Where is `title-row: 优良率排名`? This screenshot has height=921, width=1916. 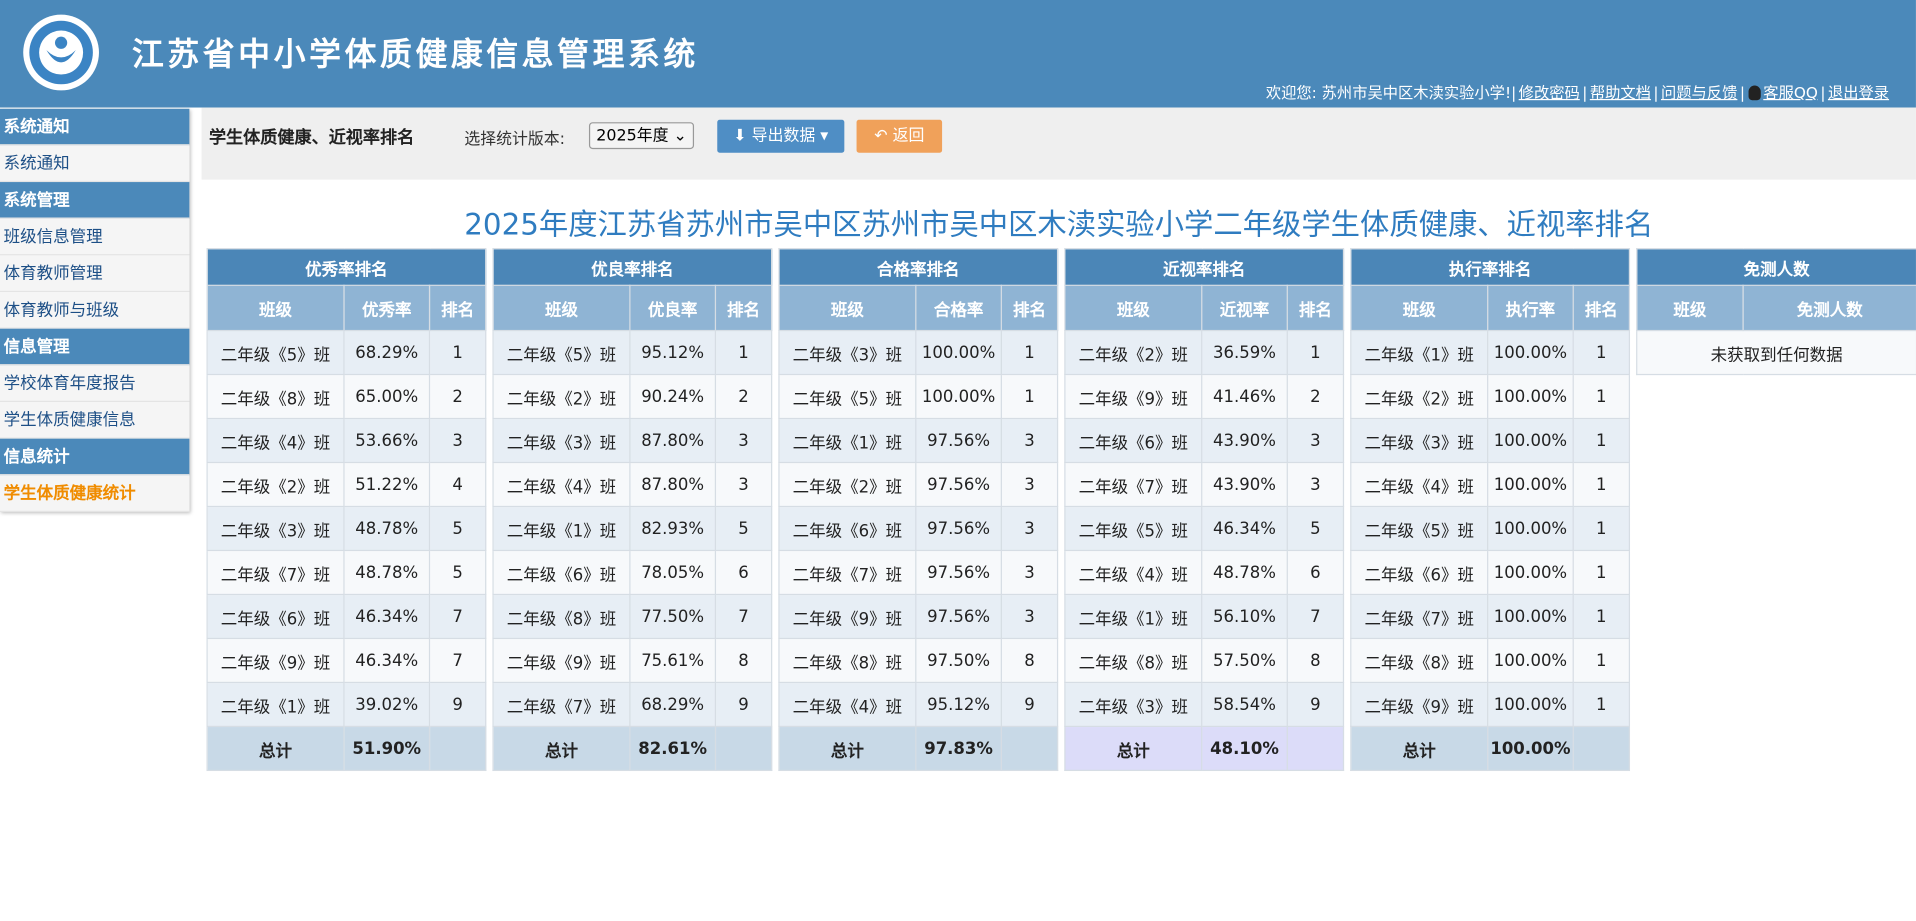
title-row: 优良率排名 is located at coordinates (632, 267).